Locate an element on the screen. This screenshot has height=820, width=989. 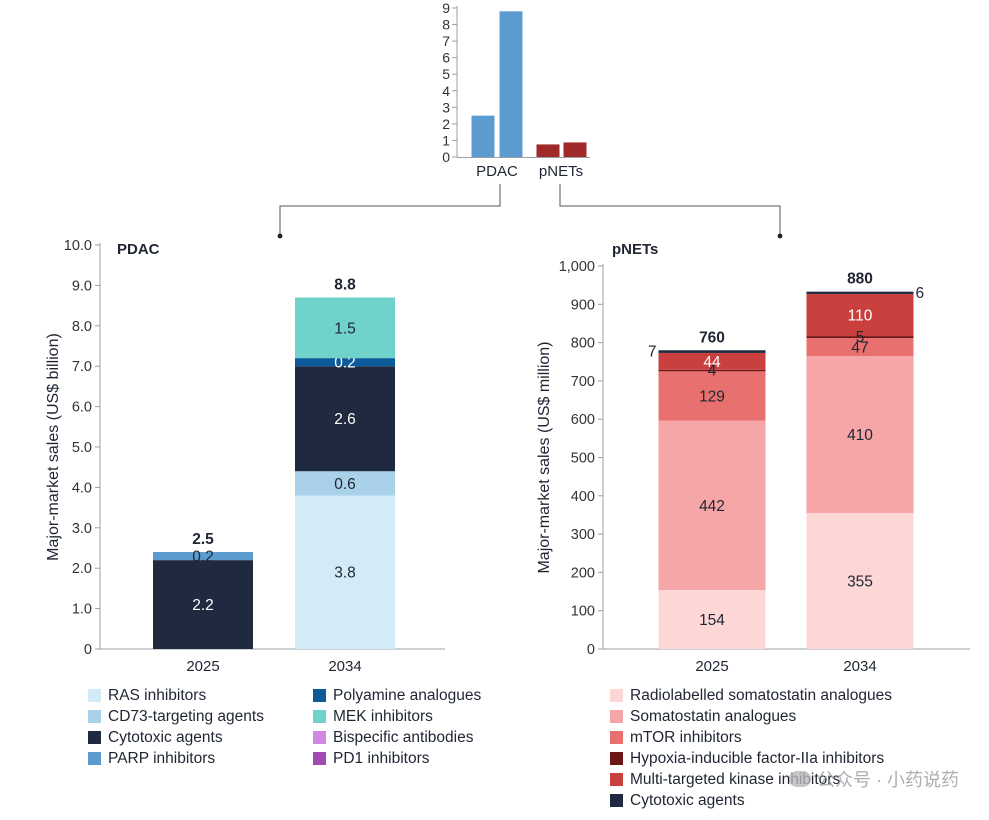
bar-value-callout: 4 is located at coordinates (712, 371).